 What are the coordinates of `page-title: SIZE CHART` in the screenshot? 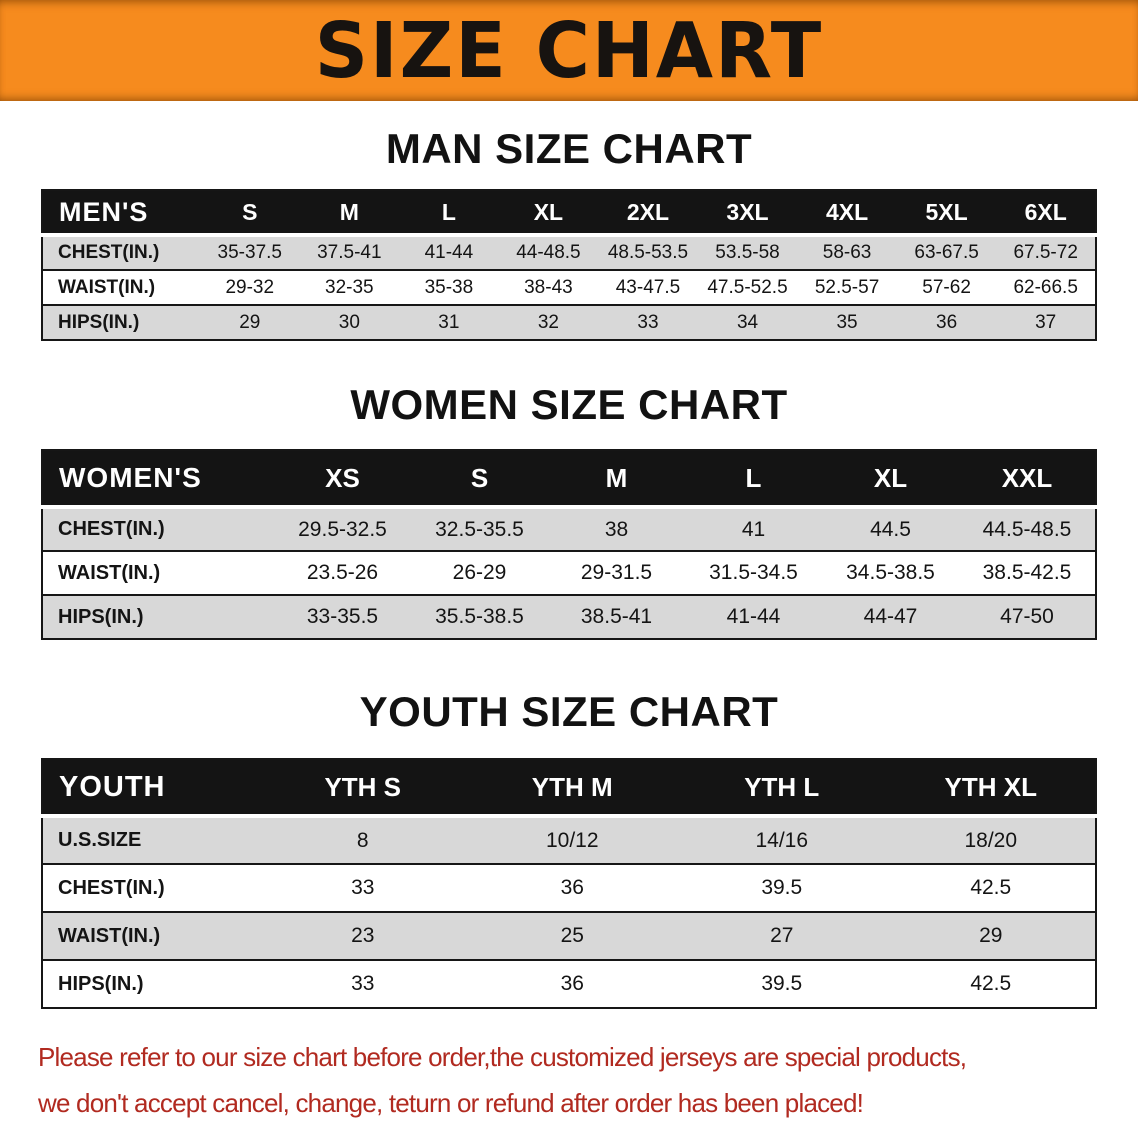 It's located at (569, 50).